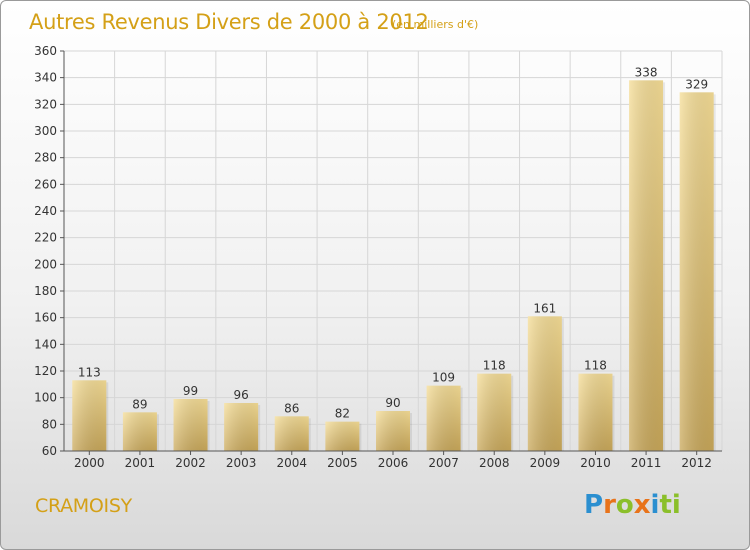 This screenshot has width=750, height=550. I want to click on logo-letter: r, so click(609, 505).